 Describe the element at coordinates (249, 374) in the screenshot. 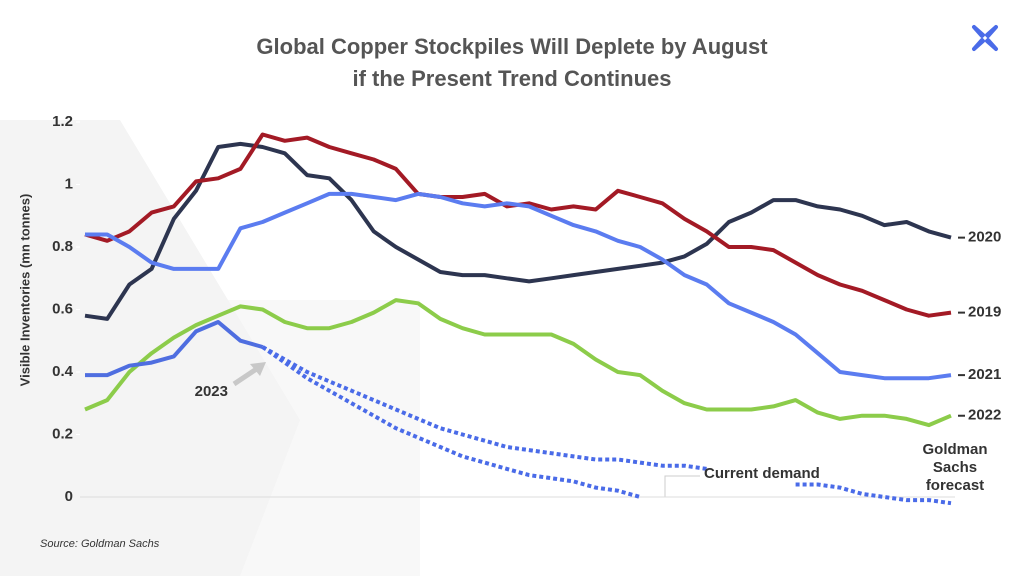

I see `annotation-2023` at that location.